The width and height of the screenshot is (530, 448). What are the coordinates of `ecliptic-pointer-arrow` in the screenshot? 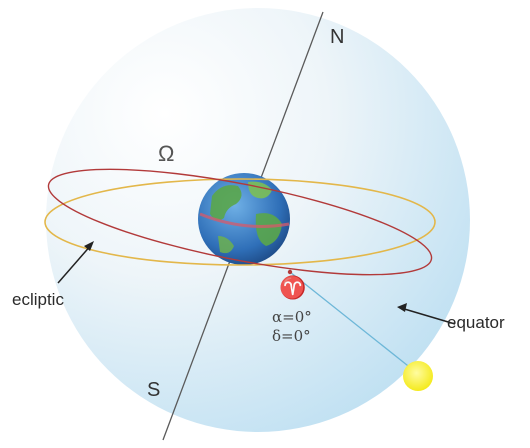 It's located at (75, 262).